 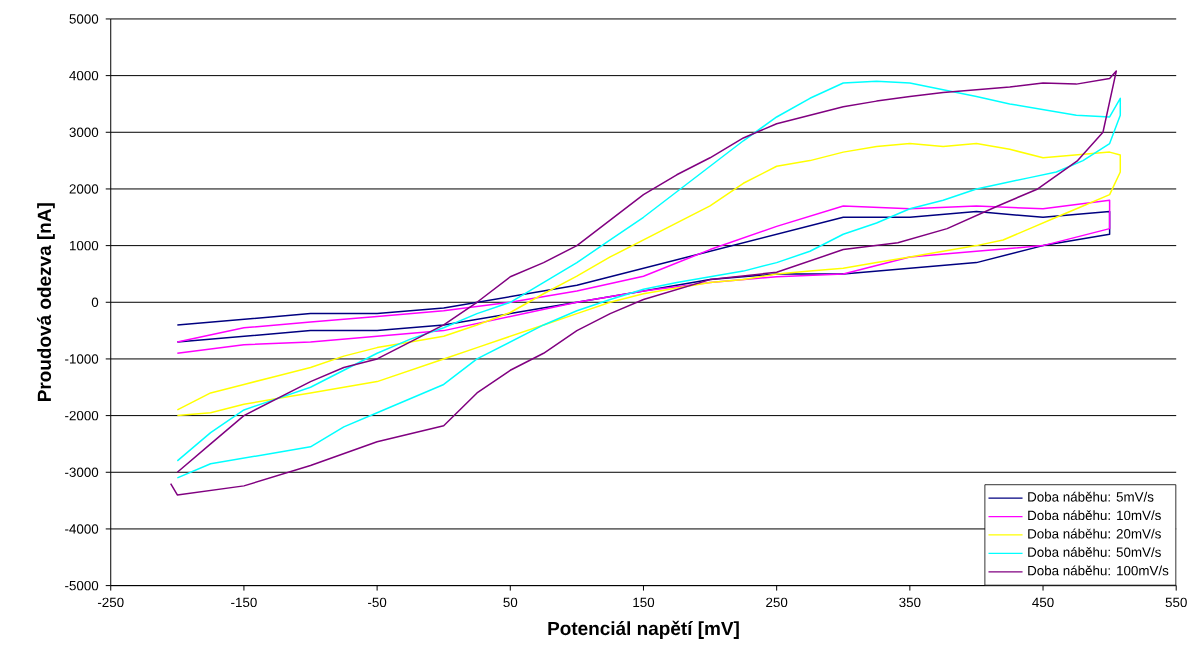 I want to click on x-tick-label: 250, so click(x=777, y=602).